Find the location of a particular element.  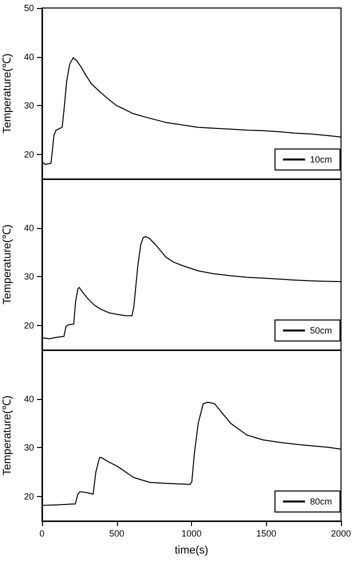

x-axis-title: time(s) is located at coordinates (191, 550).